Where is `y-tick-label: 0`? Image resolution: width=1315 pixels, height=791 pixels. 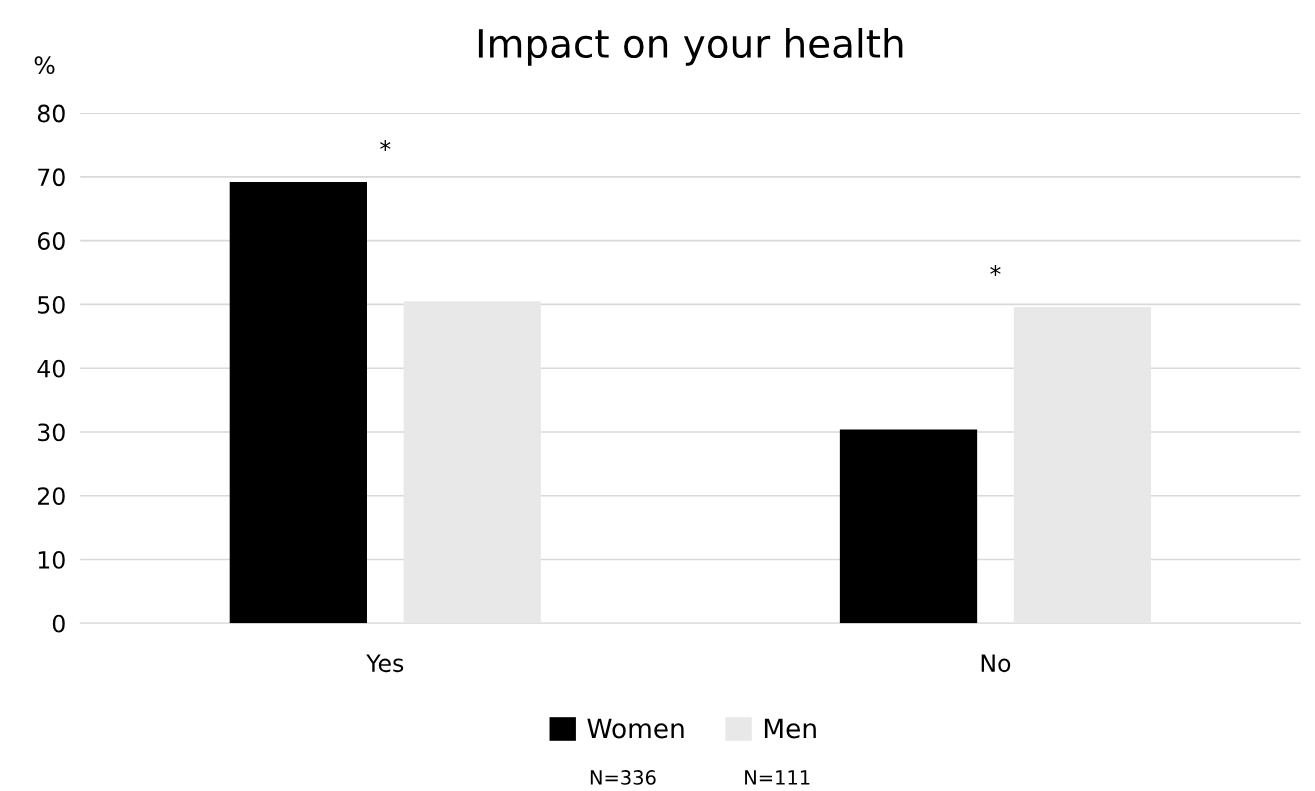
y-tick-label: 0 is located at coordinates (58, 623).